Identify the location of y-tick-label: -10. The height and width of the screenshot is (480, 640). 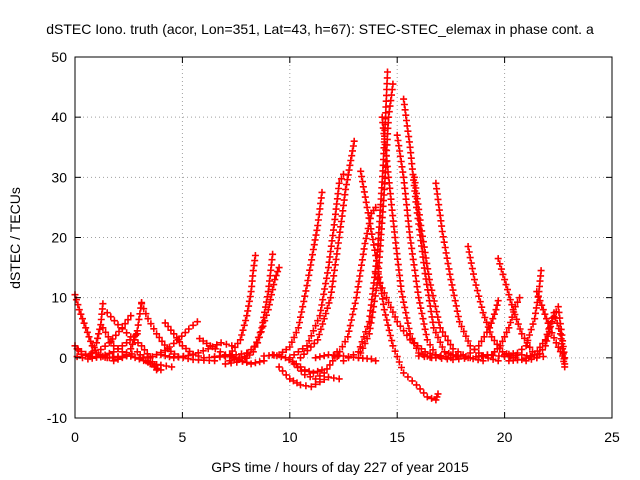
(57, 418).